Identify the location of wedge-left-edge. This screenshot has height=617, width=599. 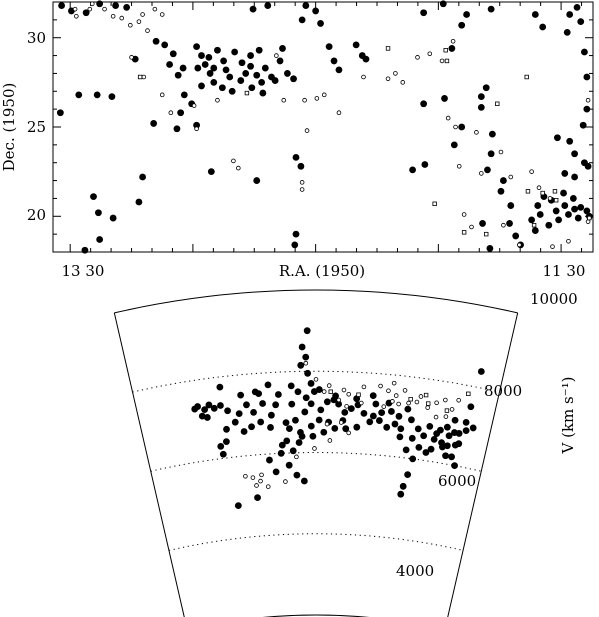
(149, 464).